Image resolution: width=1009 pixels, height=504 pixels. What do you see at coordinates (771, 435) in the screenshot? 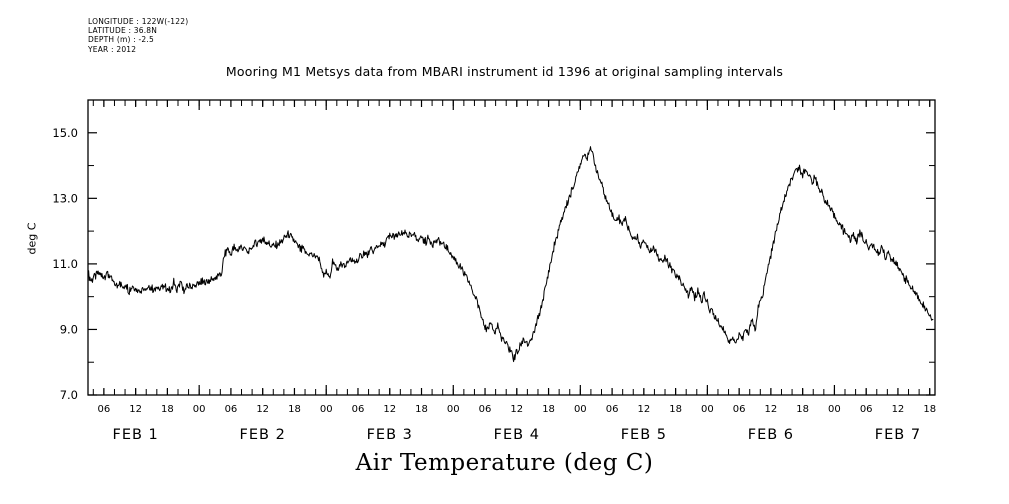
I see `x-day-label: FEB 6` at bounding box center [771, 435].